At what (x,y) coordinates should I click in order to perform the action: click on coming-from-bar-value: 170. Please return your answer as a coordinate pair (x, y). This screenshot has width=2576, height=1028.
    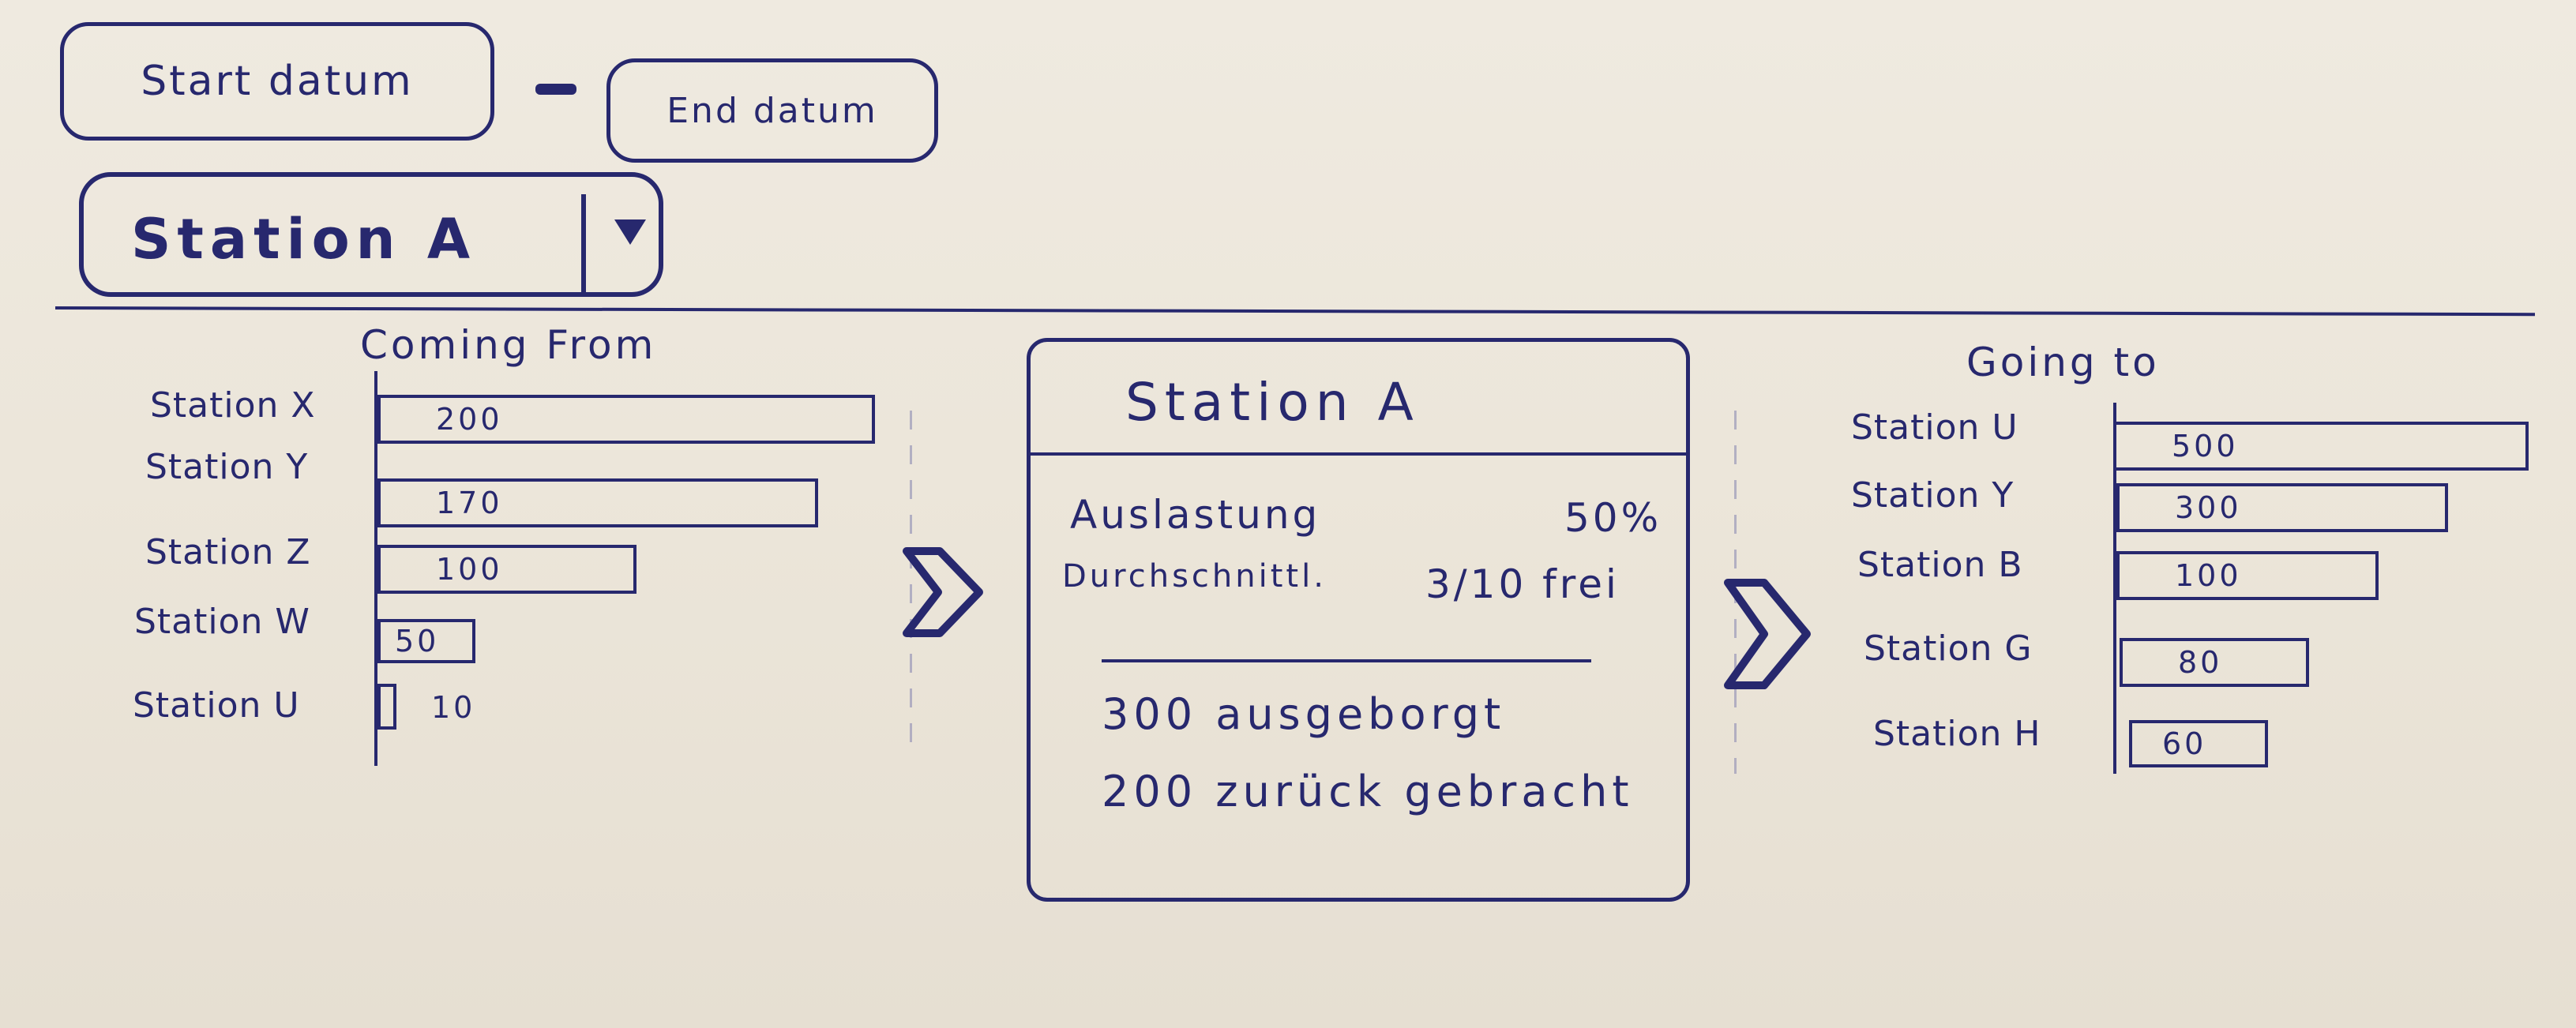
    Looking at the image, I should click on (469, 503).